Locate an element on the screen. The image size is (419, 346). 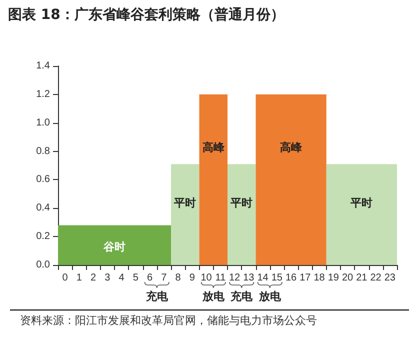
y-tick-label: 1.4 is located at coordinates (43, 66).